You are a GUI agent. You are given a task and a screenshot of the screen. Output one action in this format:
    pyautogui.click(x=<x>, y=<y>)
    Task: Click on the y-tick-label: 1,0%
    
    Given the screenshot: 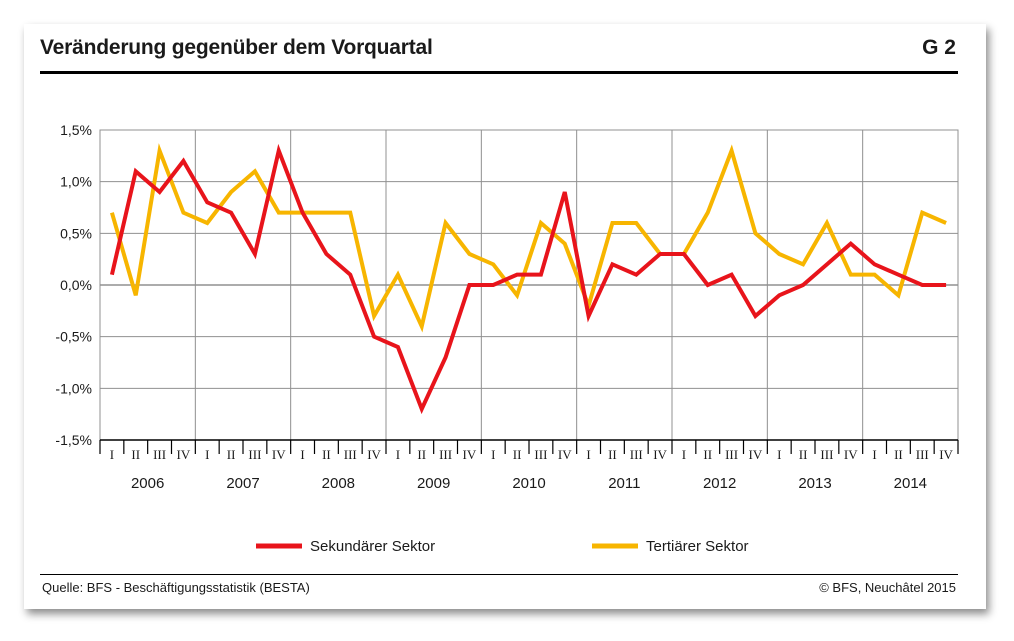 What is the action you would take?
    pyautogui.click(x=76, y=182)
    